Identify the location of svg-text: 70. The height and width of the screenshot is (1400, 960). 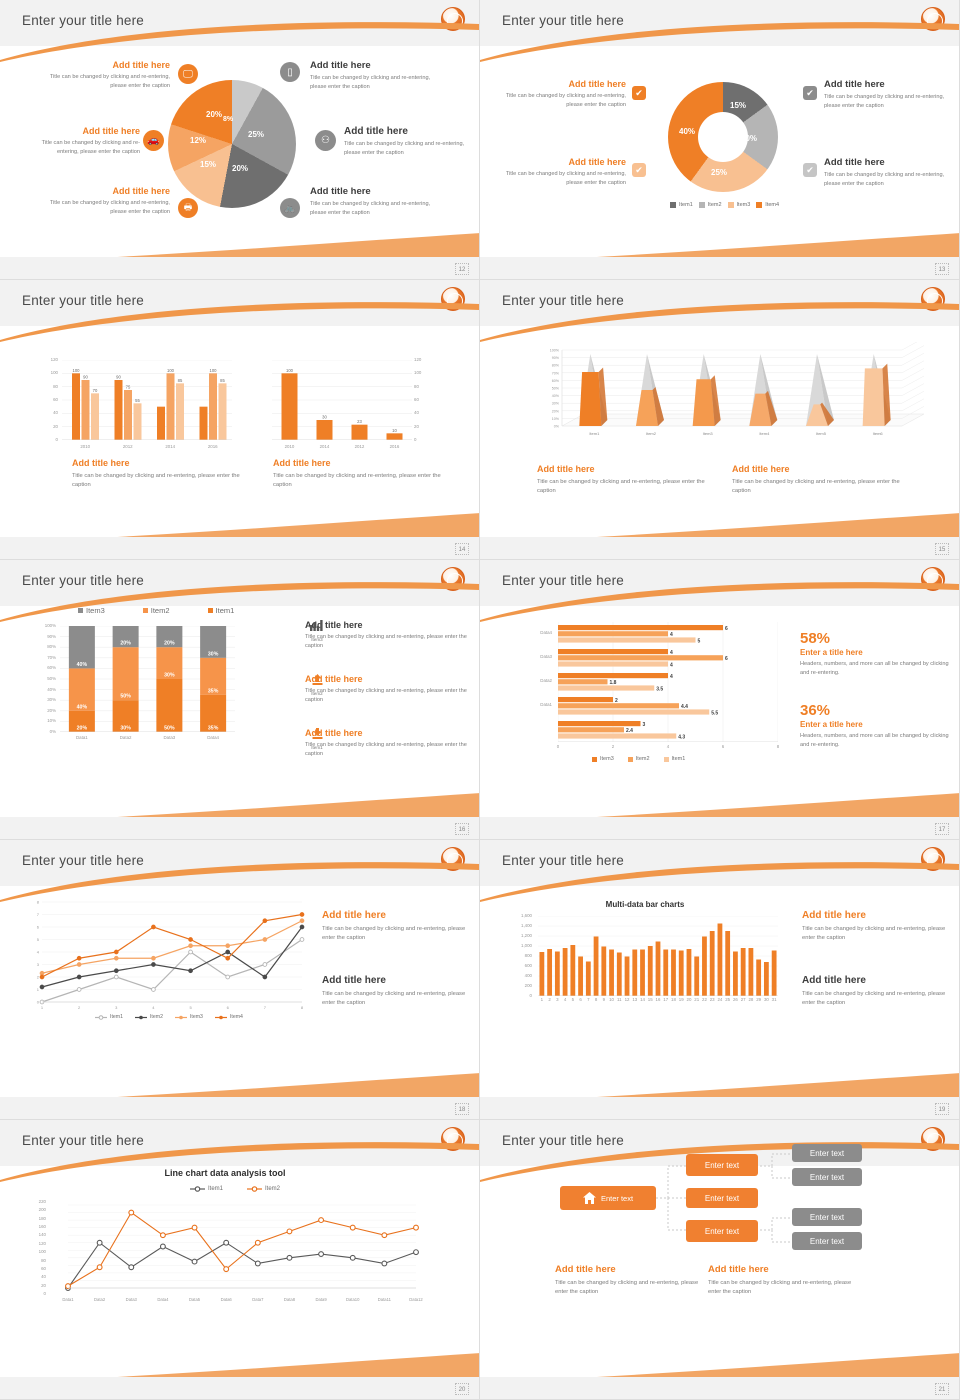
(95, 390).